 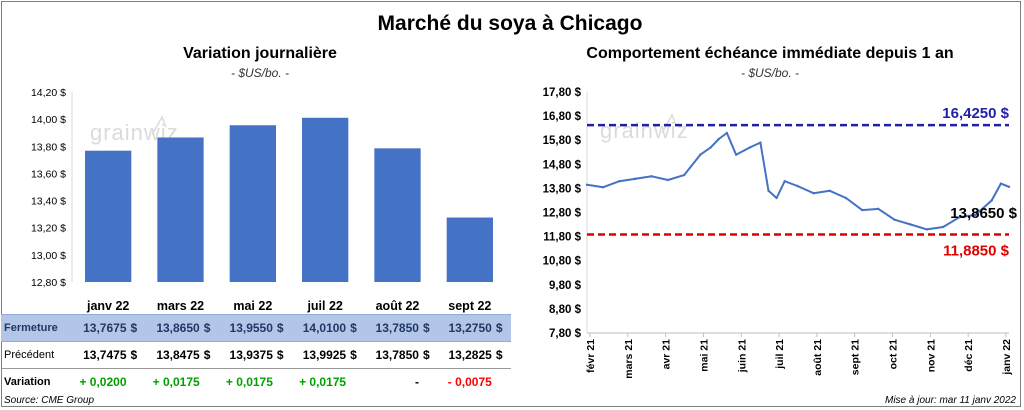 I want to click on bar-juil 22, so click(x=325, y=200).